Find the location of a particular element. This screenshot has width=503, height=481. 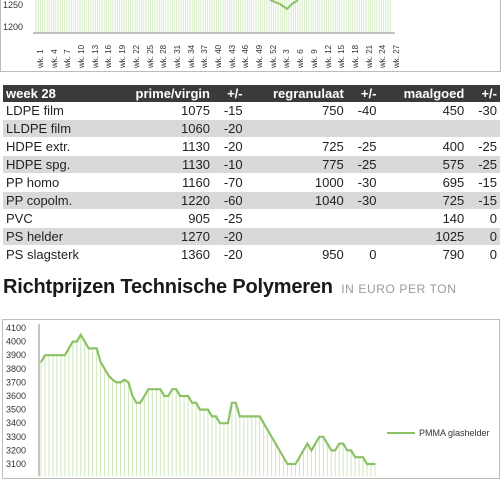

regranulaat-change: -30 is located at coordinates (367, 182).